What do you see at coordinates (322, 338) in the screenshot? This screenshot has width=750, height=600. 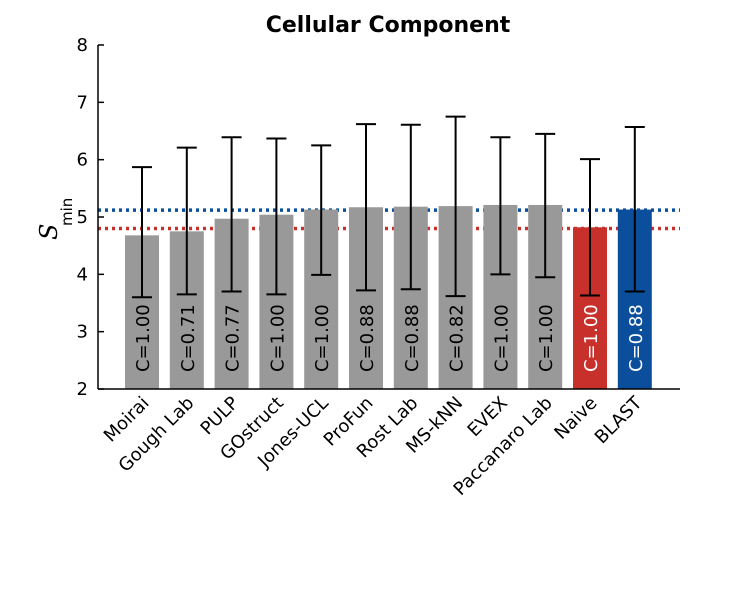 I see `bar-data-label-4: C=1.00` at bounding box center [322, 338].